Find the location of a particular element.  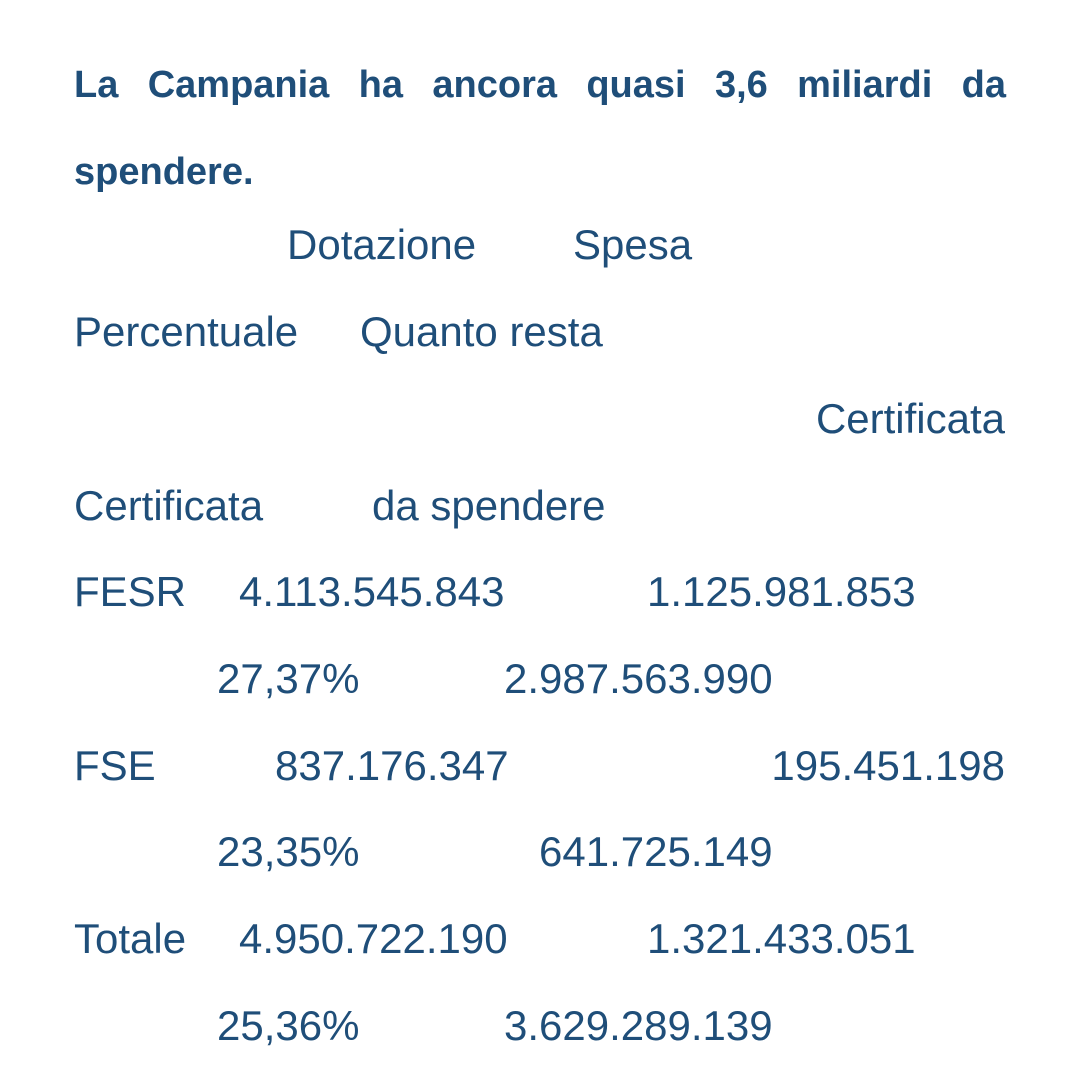

header-certificata-percentuale: Certificata is located at coordinates (169, 505).